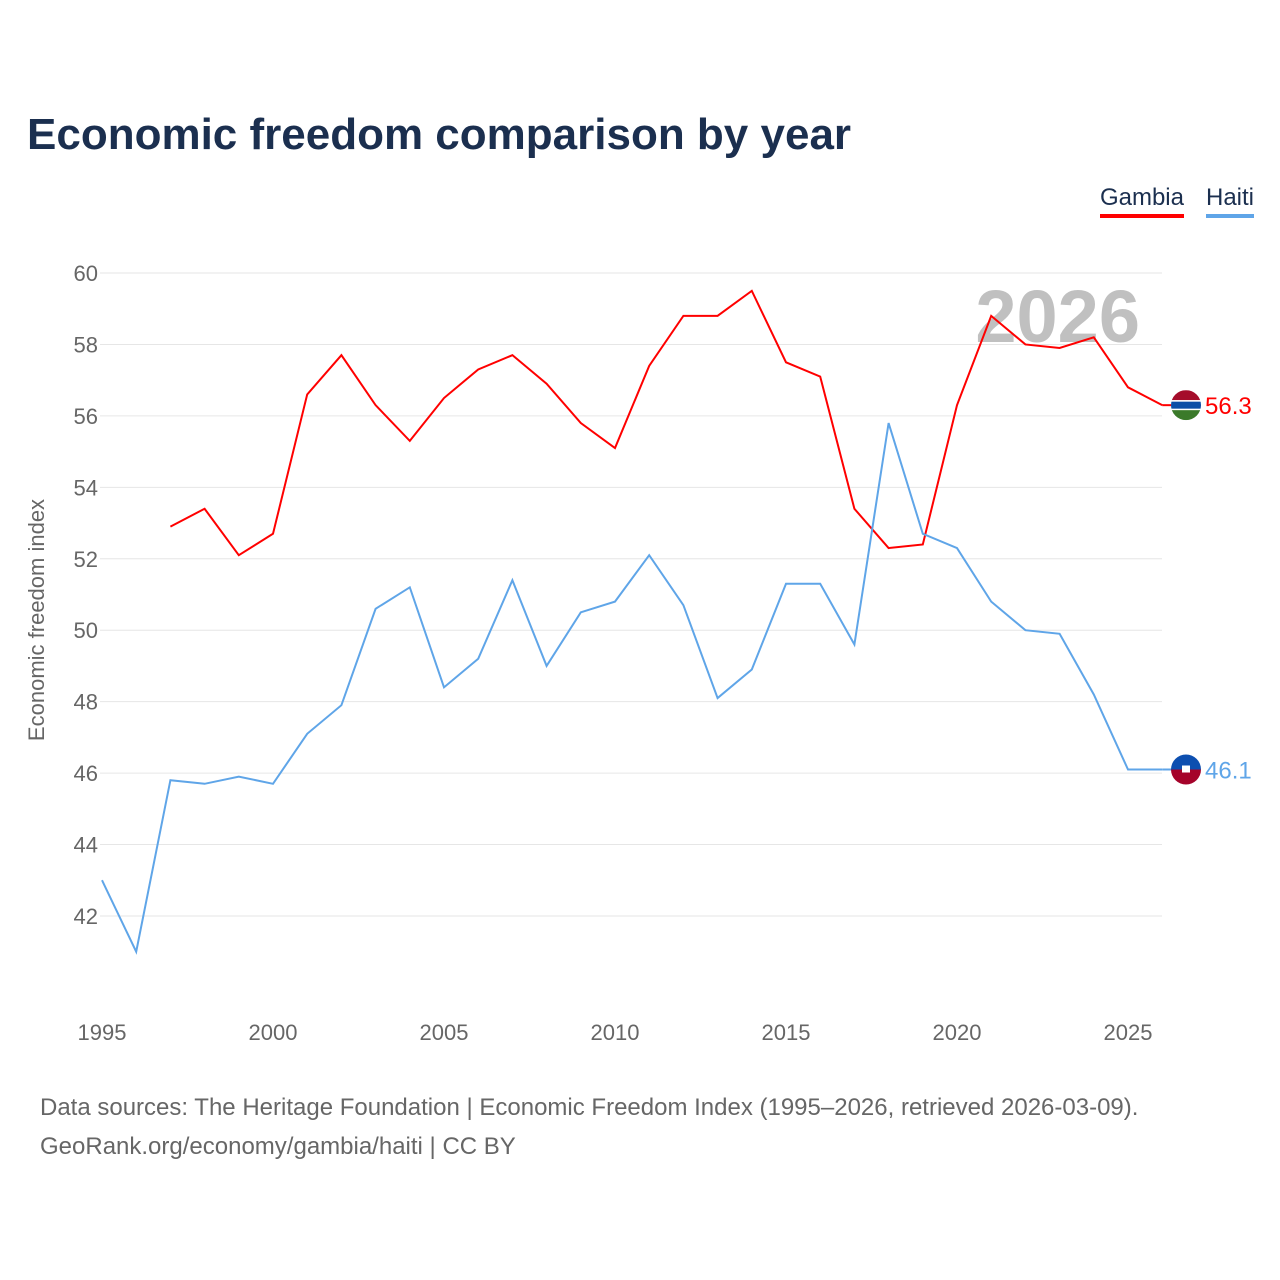 The height and width of the screenshot is (1280, 1280). What do you see at coordinates (615, 1032) in the screenshot?
I see `x-tick-label: 2010` at bounding box center [615, 1032].